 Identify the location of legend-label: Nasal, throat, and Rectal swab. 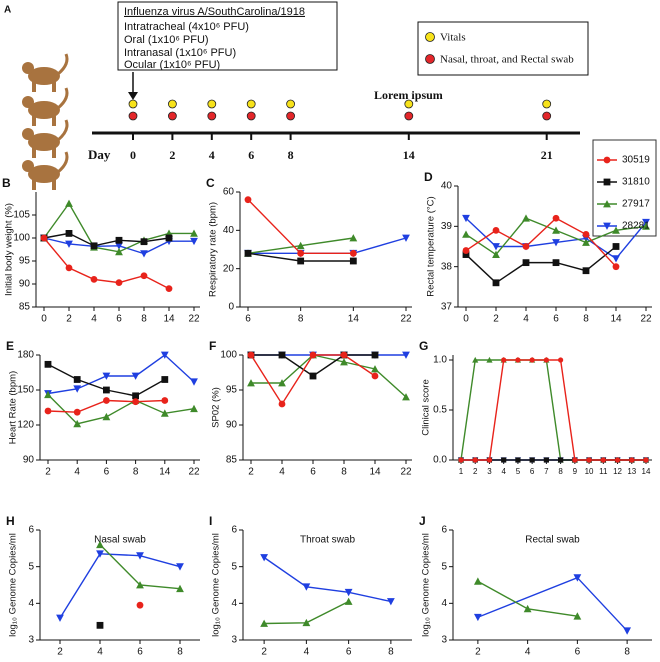
(507, 60).